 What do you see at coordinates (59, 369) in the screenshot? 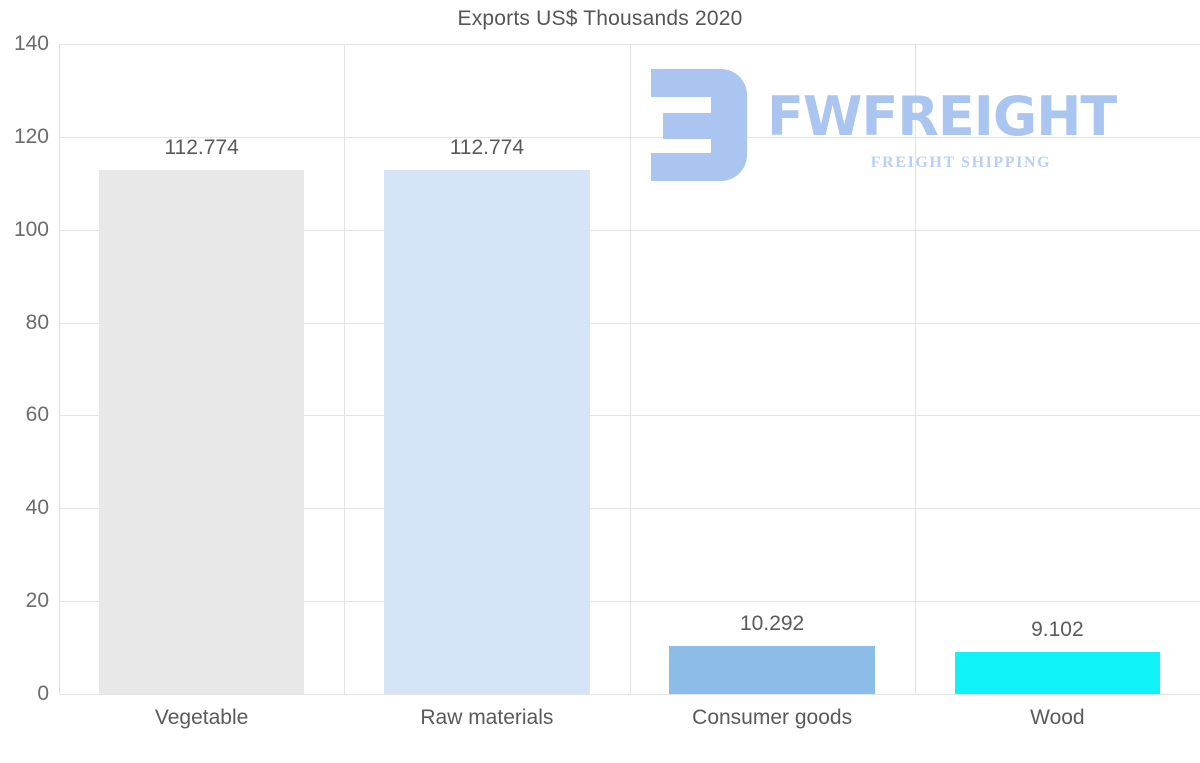
I see `y-axis-line` at bounding box center [59, 369].